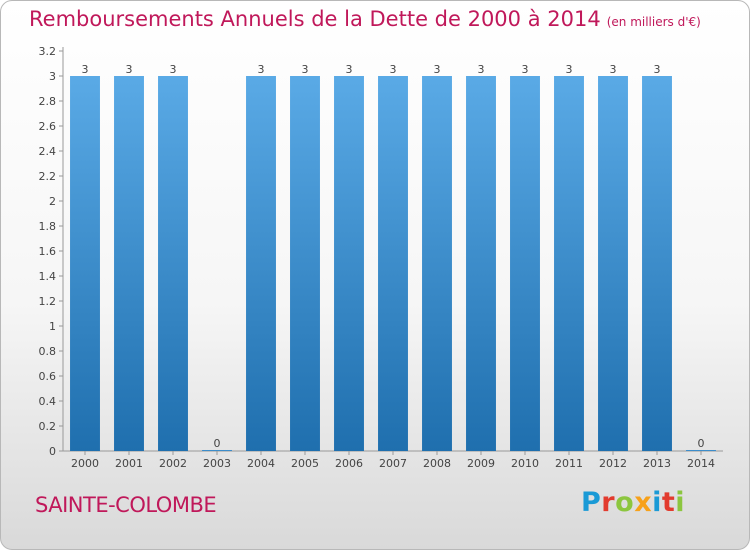 The height and width of the screenshot is (550, 750). I want to click on x-tick-label: 2014, so click(701, 463).